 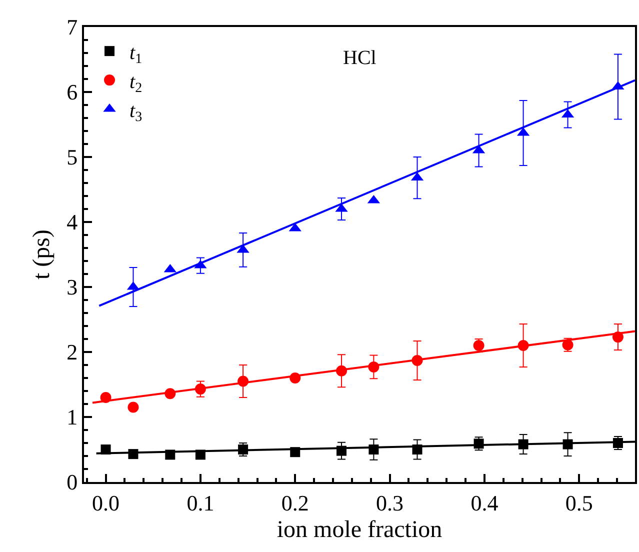 What do you see at coordinates (72, 482) in the screenshot?
I see `y-tick-label: 0` at bounding box center [72, 482].